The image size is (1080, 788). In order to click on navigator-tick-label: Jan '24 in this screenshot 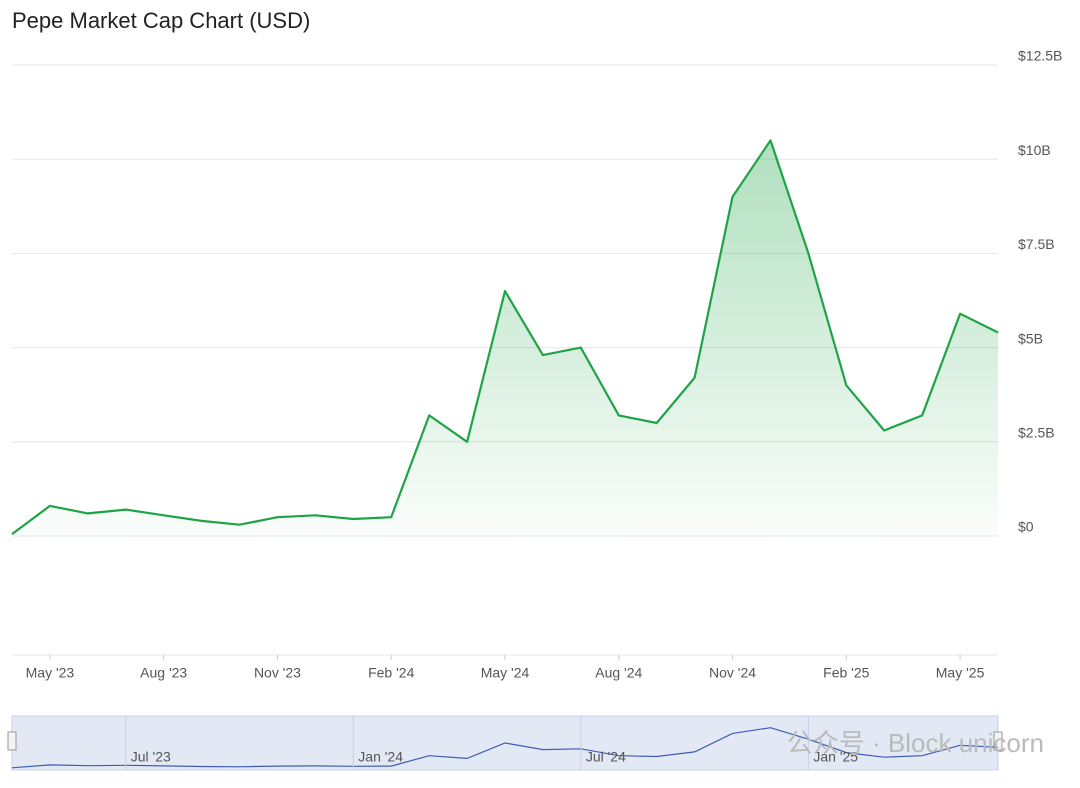, I will do `click(380, 757)`.